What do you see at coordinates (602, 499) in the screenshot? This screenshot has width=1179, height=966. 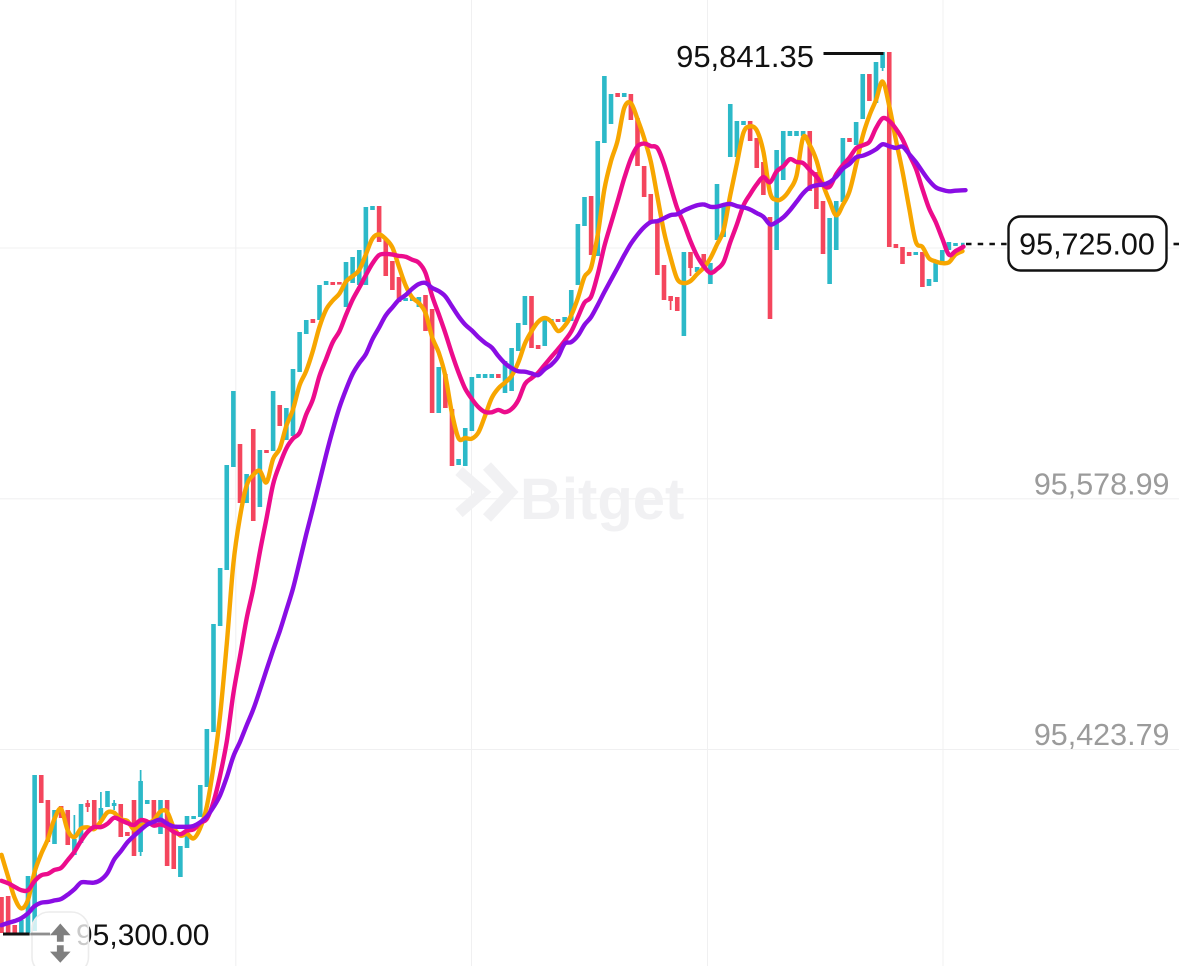 I see `svg-text: Bitget` at bounding box center [602, 499].